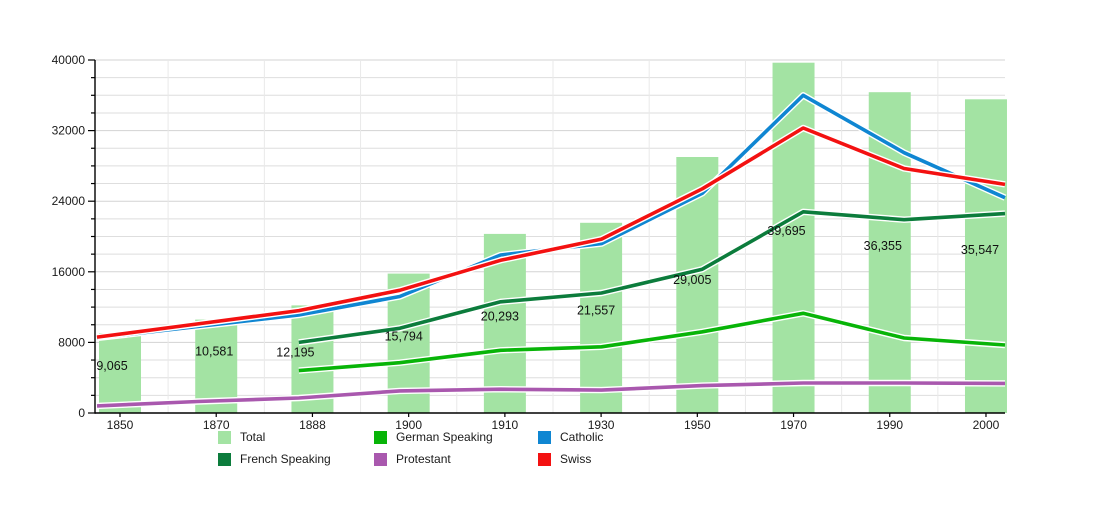  What do you see at coordinates (69, 131) in the screenshot?
I see `y-axis-tick-label: 32000` at bounding box center [69, 131].